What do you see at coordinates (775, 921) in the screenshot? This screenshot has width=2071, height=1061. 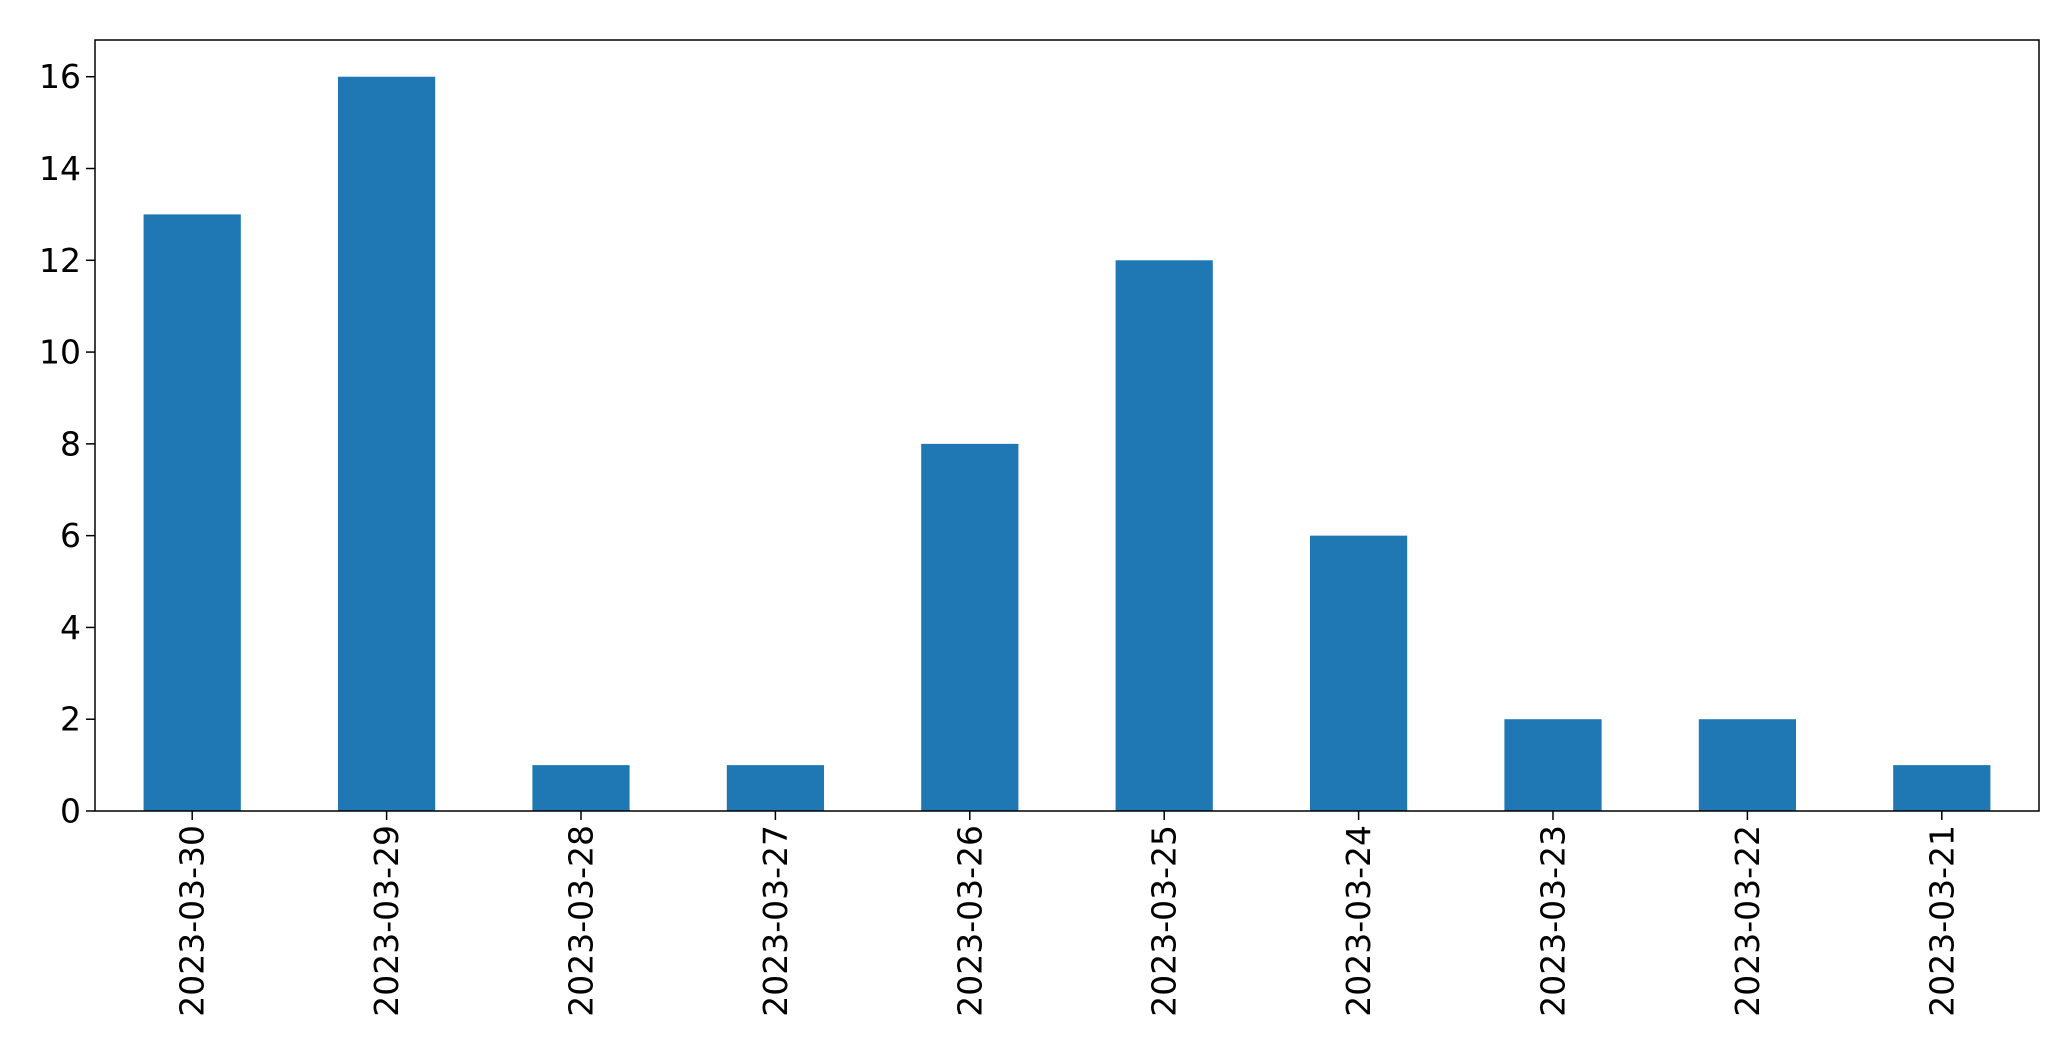 I see `x-tick-label: 2023-03-27` at bounding box center [775, 921].